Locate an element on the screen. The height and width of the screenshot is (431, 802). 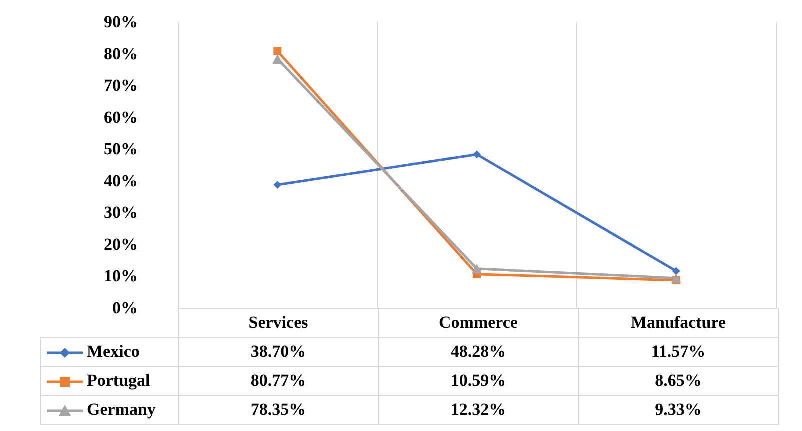
y-tick-label: 80% is located at coordinates (121, 54).